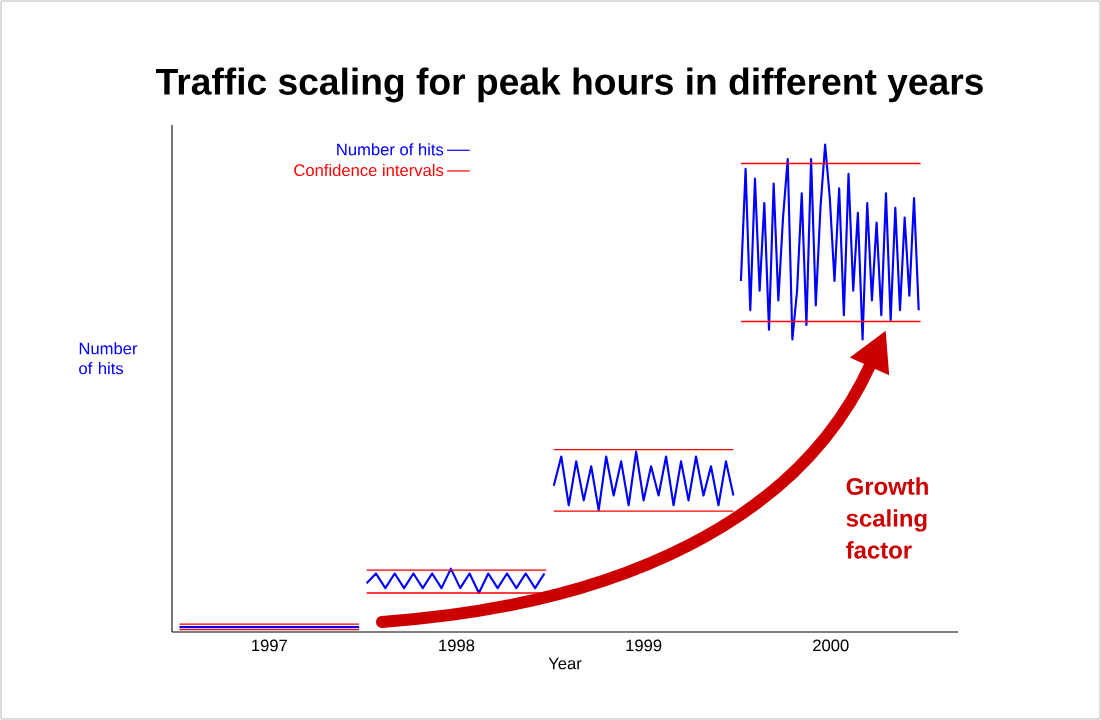 This screenshot has width=1101, height=720. What do you see at coordinates (108, 358) in the screenshot?
I see `y-axis-title: Number of hits` at bounding box center [108, 358].